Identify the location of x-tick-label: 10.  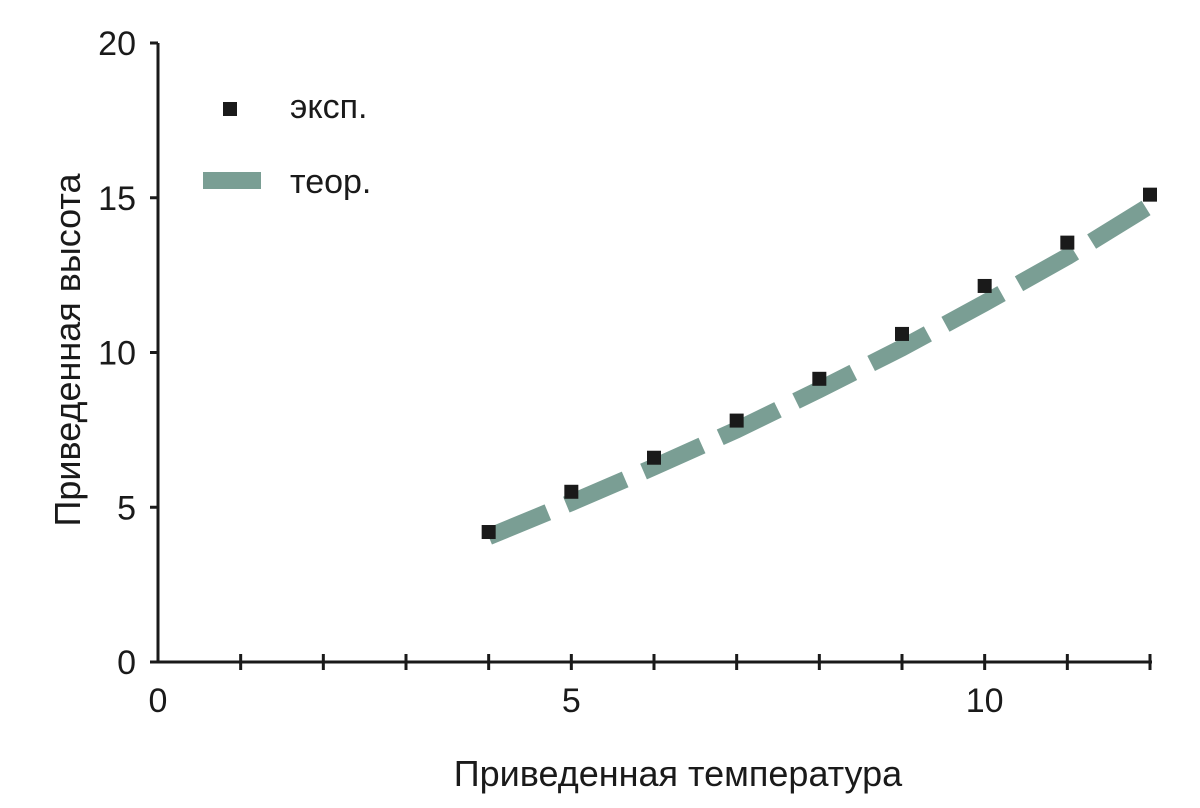
(985, 701).